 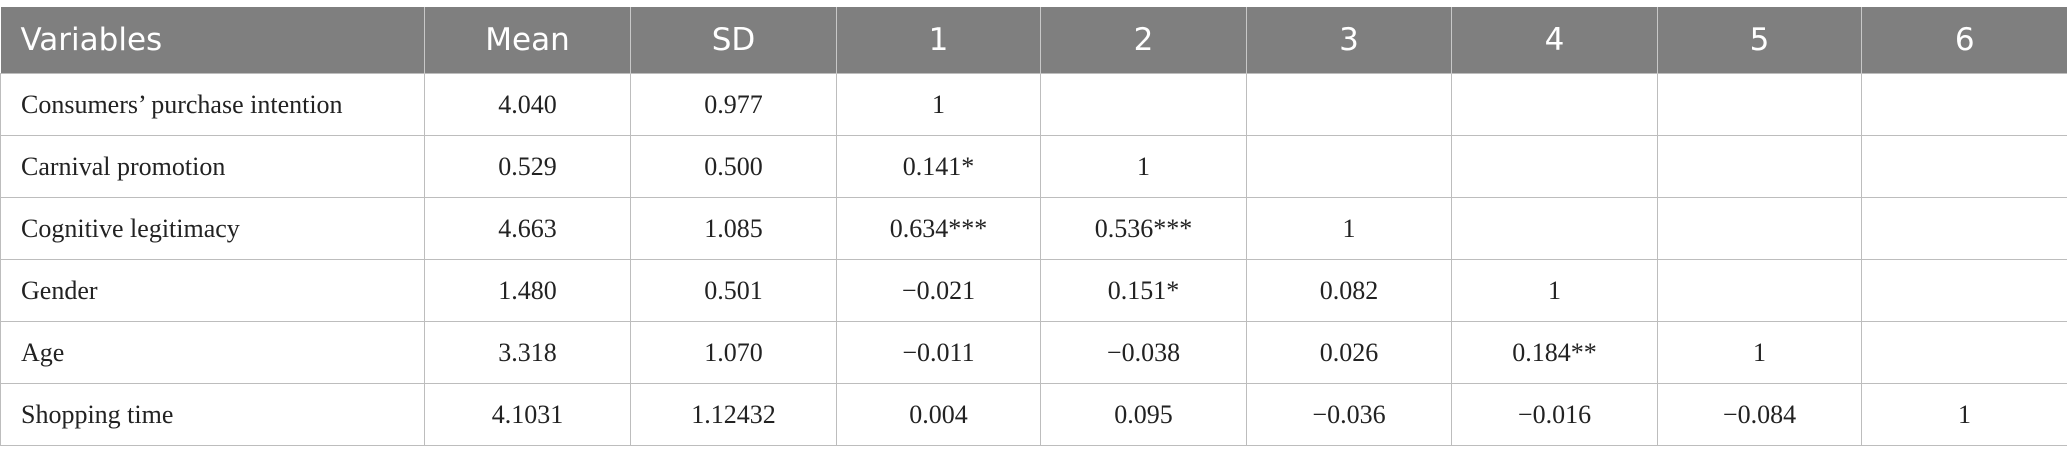 I want to click on table-cell: 4.040, so click(x=527, y=104).